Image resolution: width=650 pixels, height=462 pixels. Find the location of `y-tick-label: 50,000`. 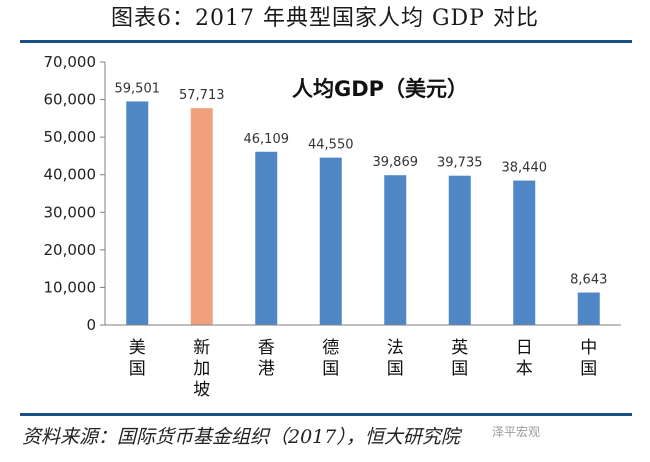

y-tick-label: 50,000 is located at coordinates (70, 137).